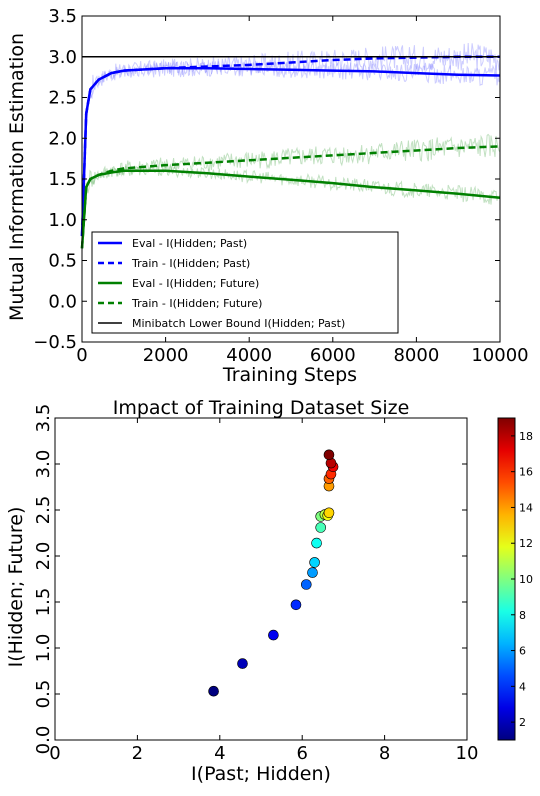 The height and width of the screenshot is (796, 540). Describe the element at coordinates (190, 263) in the screenshot. I see `legend-entry-1: Train - I(Hidden; Past)` at that location.